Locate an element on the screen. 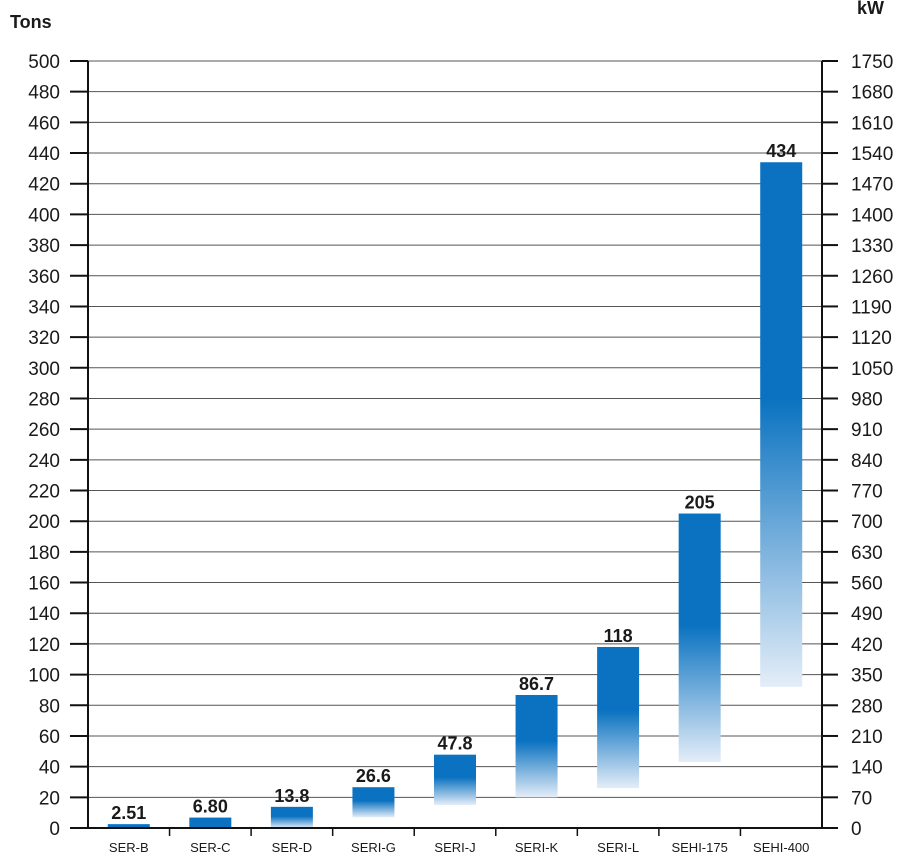 The image size is (920, 859). left-tick-label: 60 is located at coordinates (49, 737).